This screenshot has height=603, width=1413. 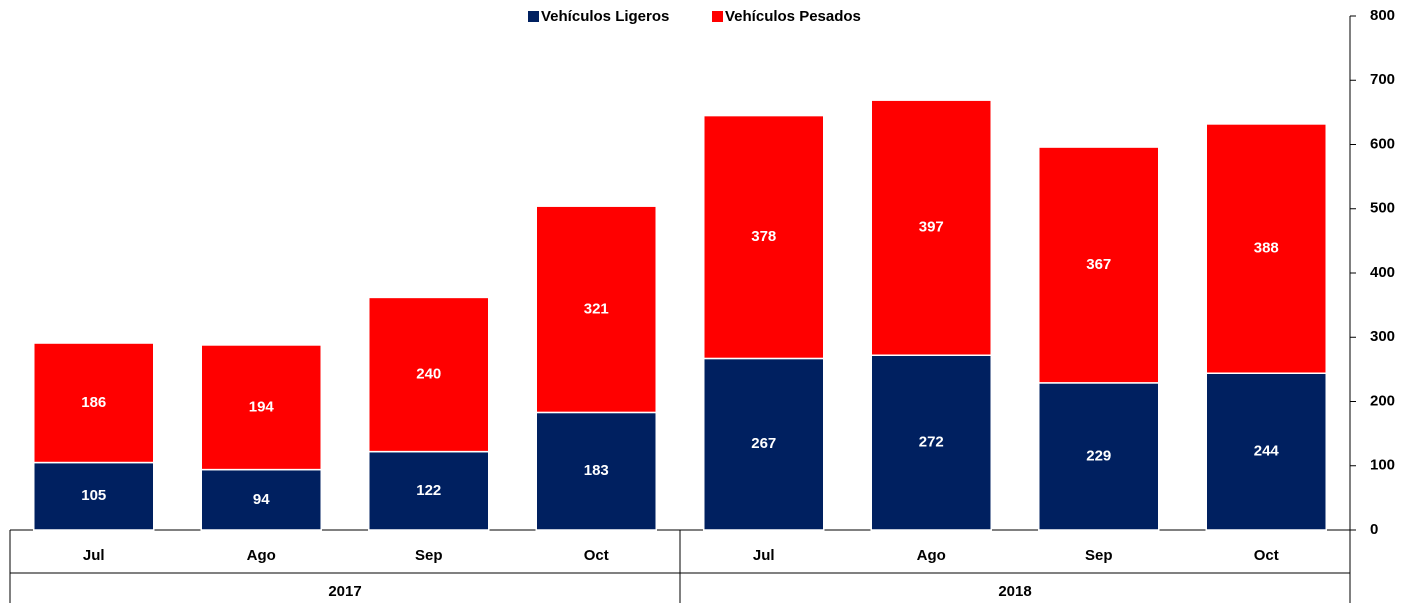 What do you see at coordinates (1382, 272) in the screenshot?
I see `y-tick-label: 400` at bounding box center [1382, 272].